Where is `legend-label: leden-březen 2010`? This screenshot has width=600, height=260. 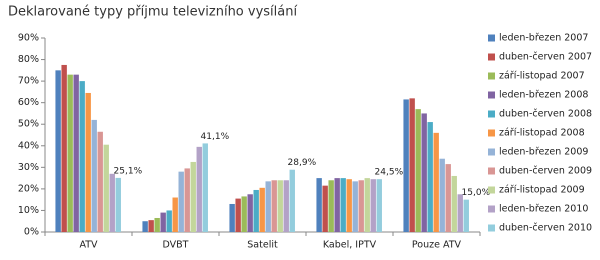 legend-label: leden-březen 2010 is located at coordinates (543, 209).